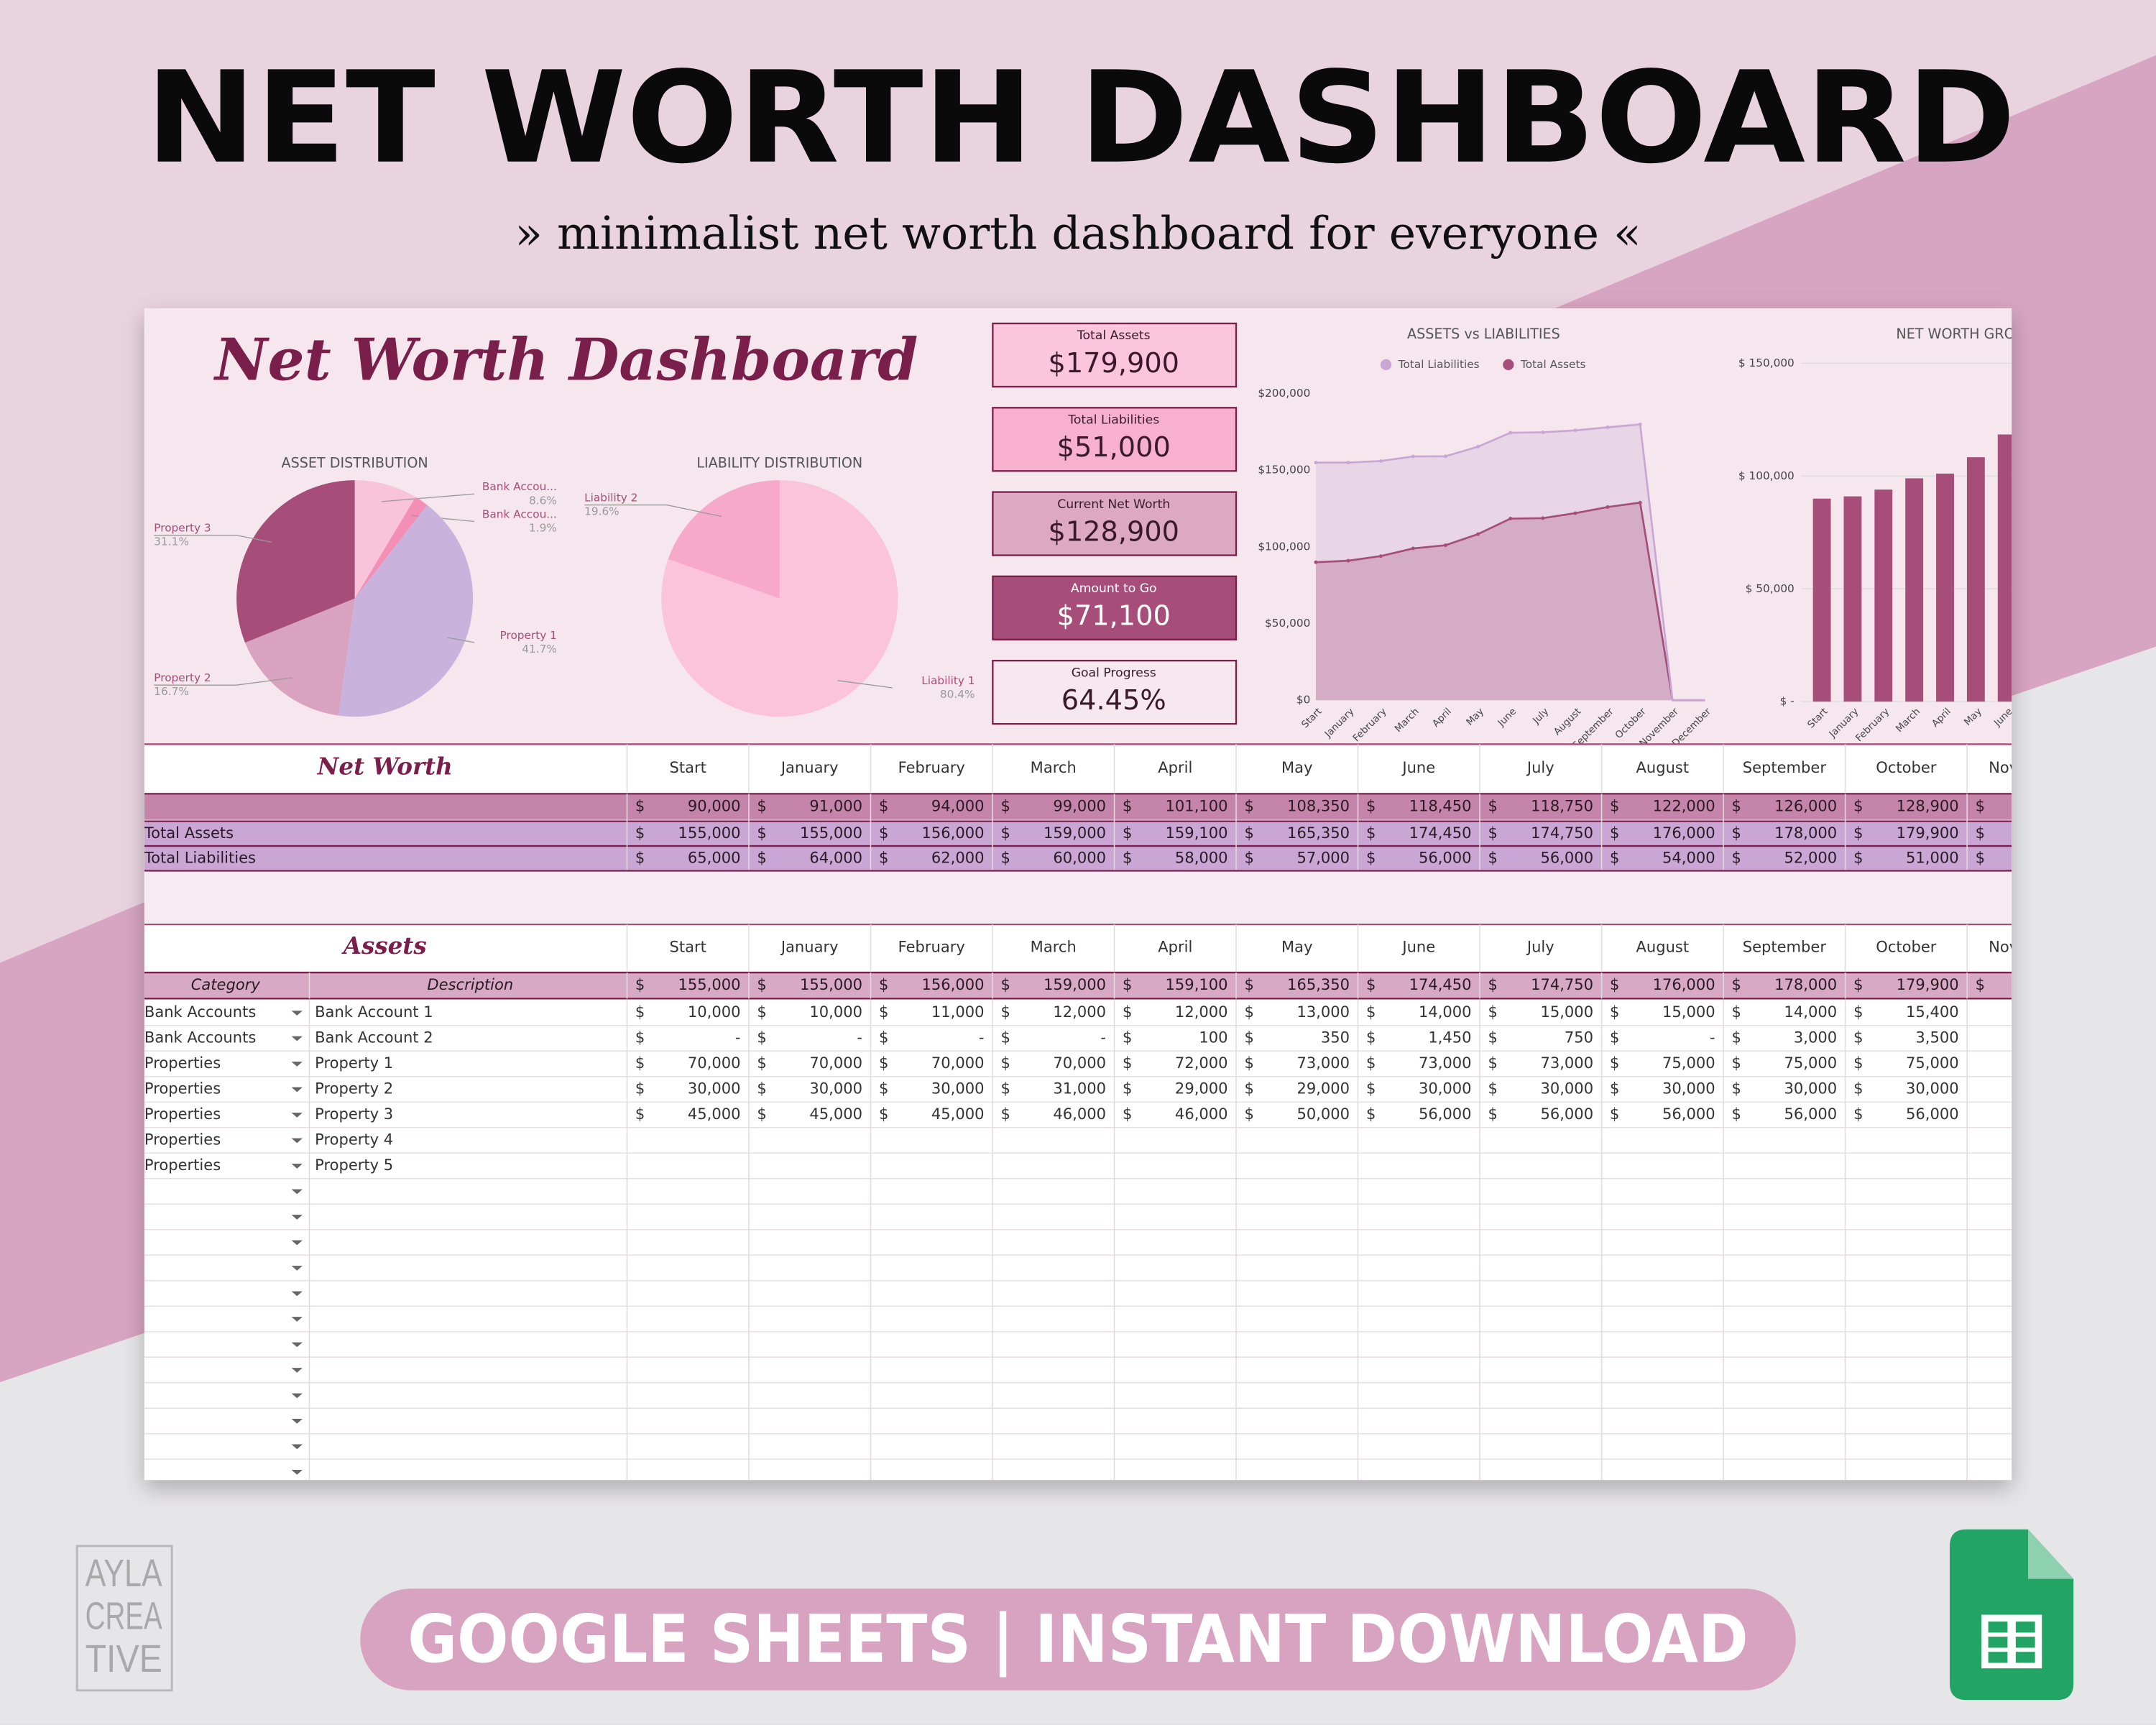 The height and width of the screenshot is (1725, 2156). Describe the element at coordinates (1440, 806) in the screenshot. I see `cell-value: 118,450` at that location.